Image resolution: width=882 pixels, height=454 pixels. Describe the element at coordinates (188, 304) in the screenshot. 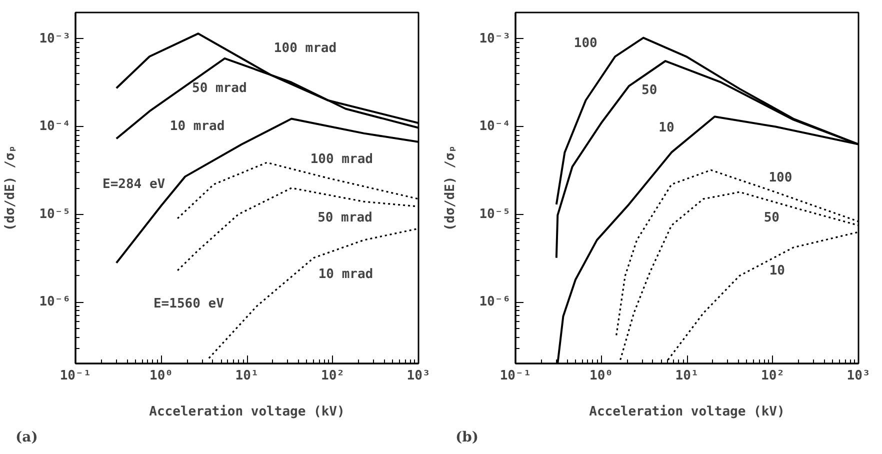

I see `annotation: E=1560 eV` at that location.